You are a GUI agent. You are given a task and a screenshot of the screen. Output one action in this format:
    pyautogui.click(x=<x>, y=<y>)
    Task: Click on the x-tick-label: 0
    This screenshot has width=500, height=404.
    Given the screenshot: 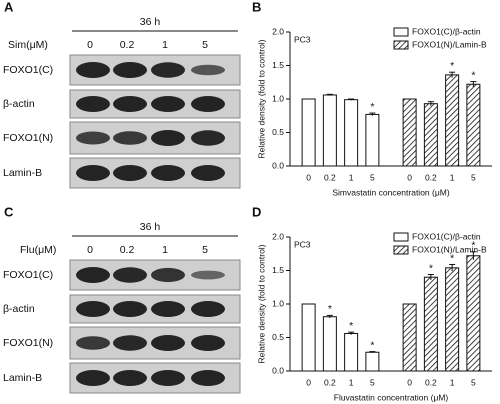 What is the action you would take?
    pyautogui.click(x=308, y=382)
    